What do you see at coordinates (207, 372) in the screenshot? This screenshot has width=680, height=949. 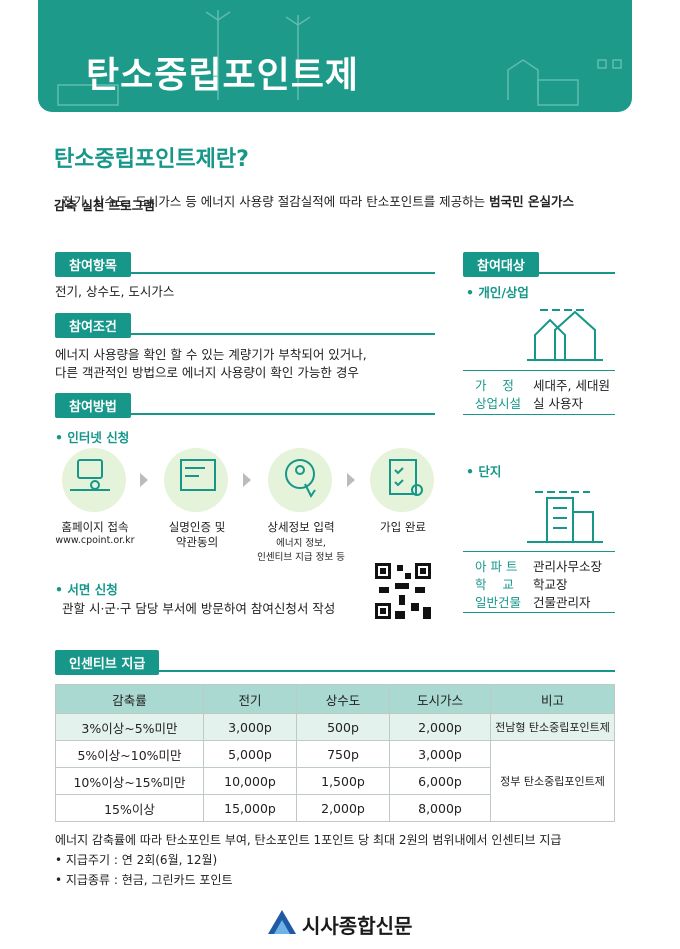 I see `conditions-line: 다른 객관적인 방법으로 에너지 사용량이 확인 가능한 경우` at bounding box center [207, 372].